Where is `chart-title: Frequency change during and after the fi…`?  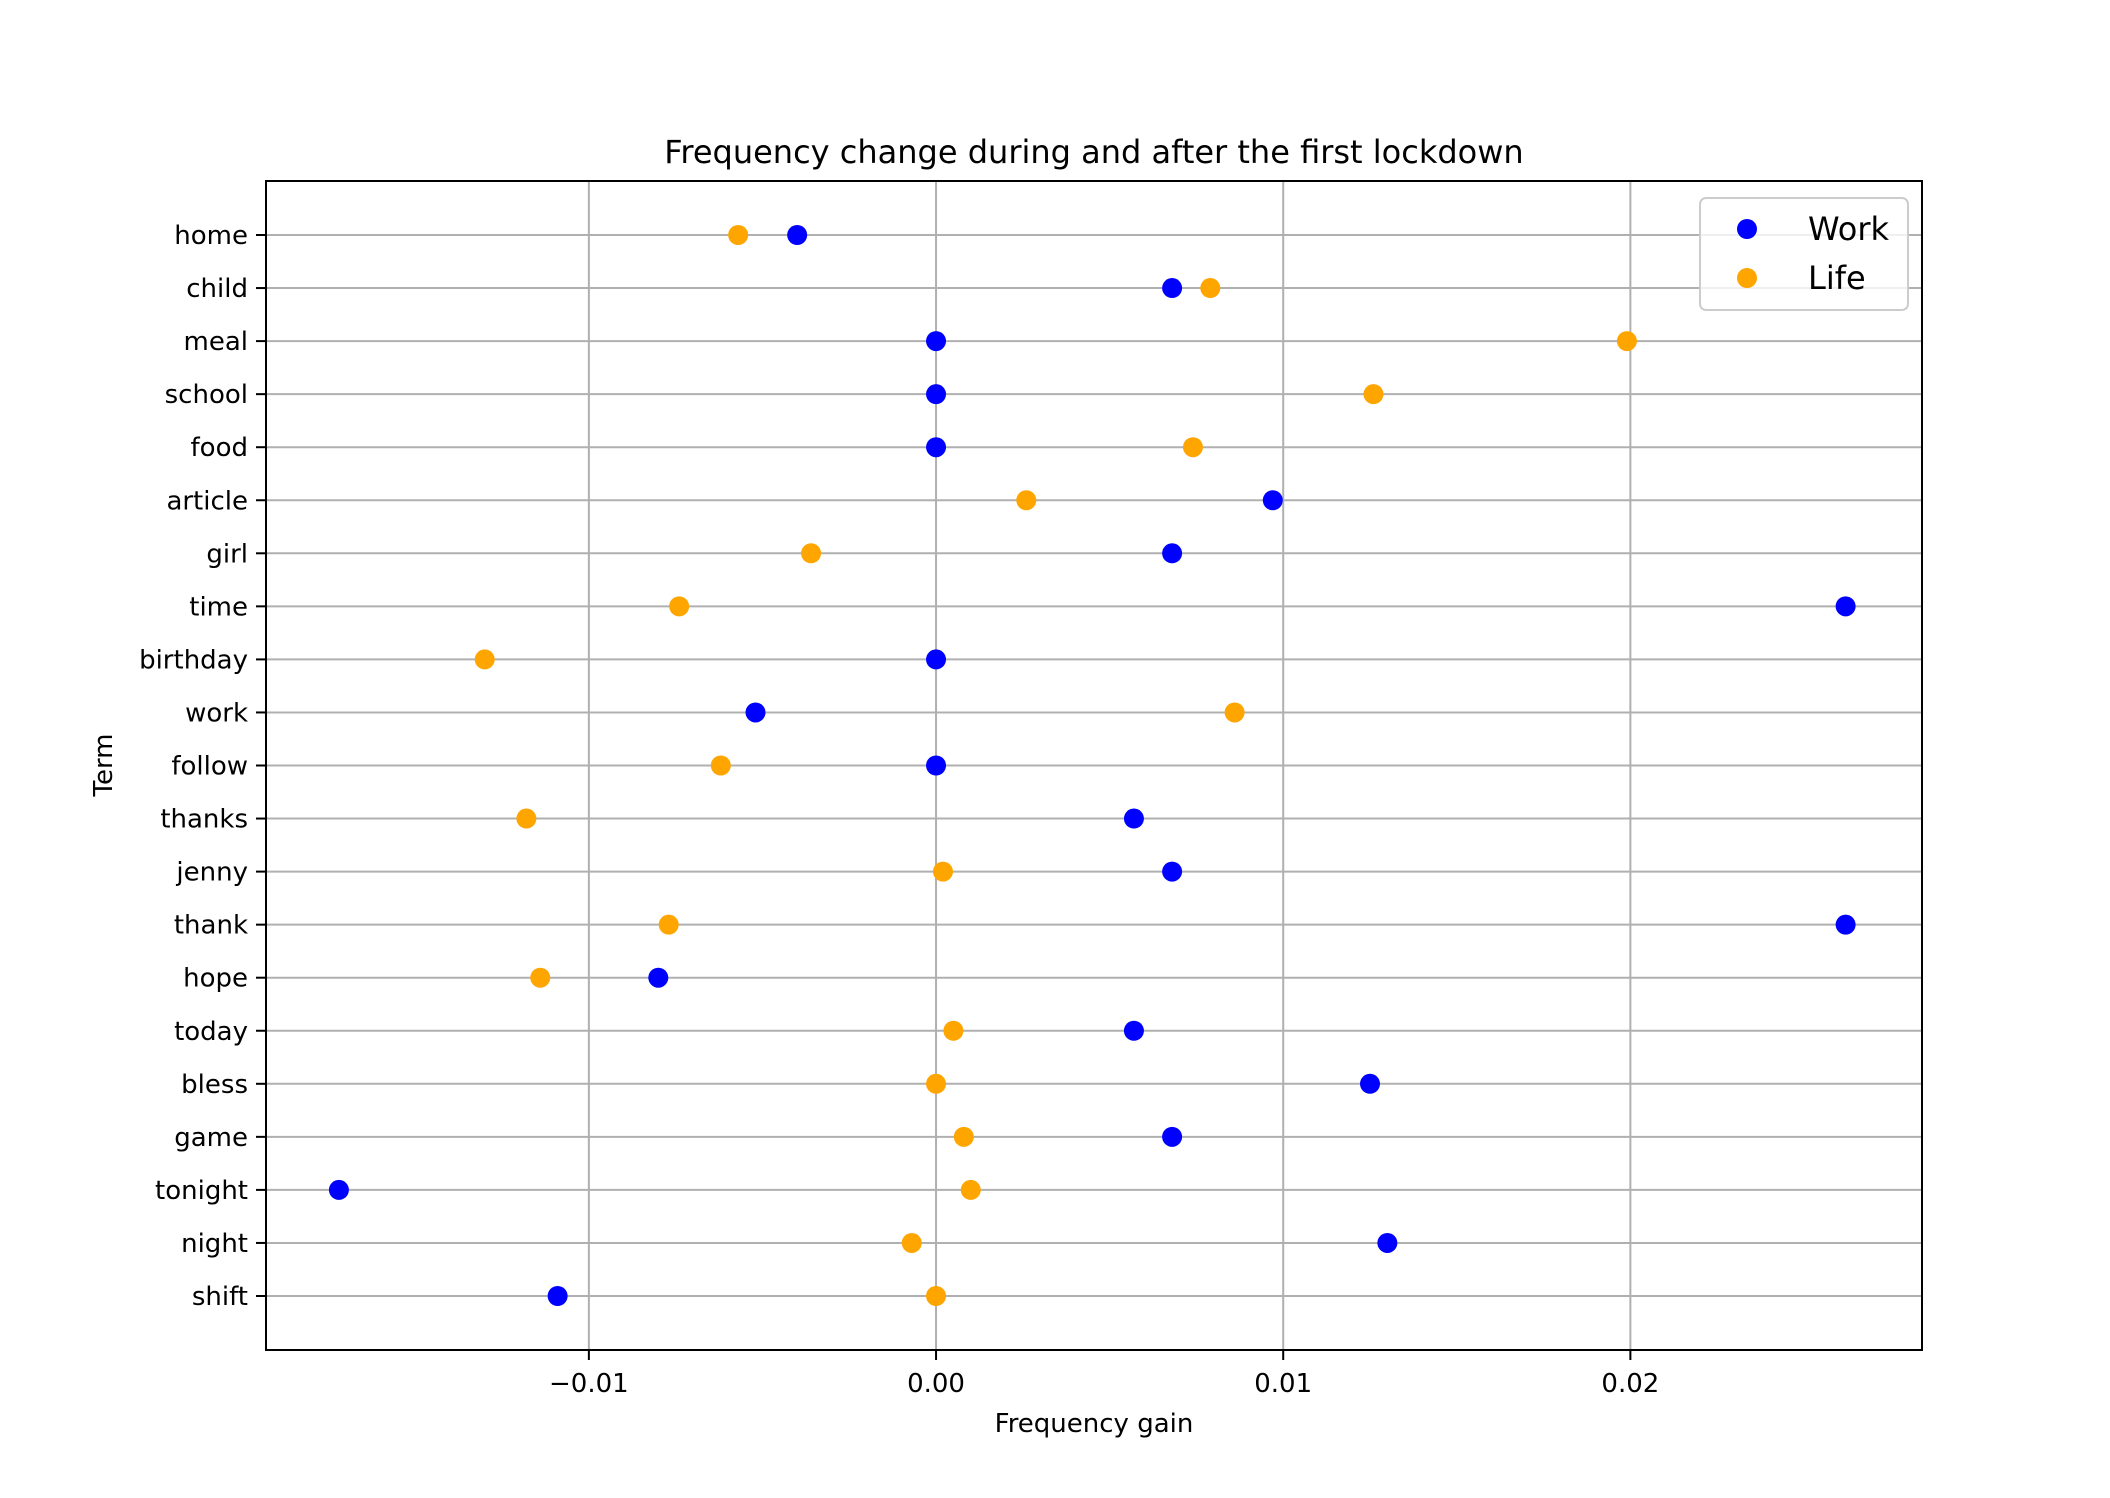
chart-title: Frequency change during and after the fi… is located at coordinates (1093, 152).